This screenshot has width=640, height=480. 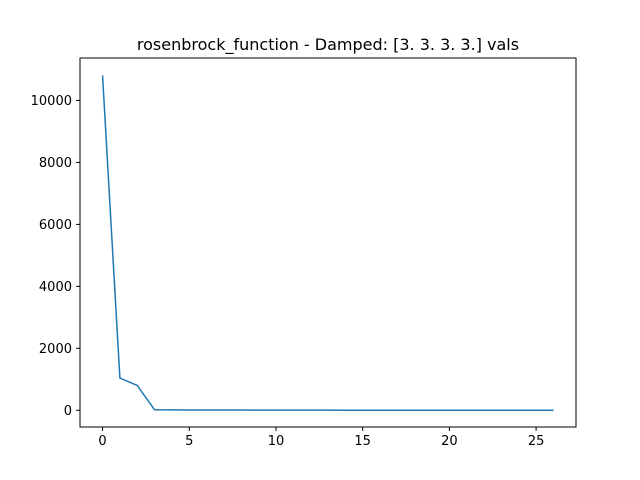 What do you see at coordinates (55, 256) in the screenshot?
I see `y-axis: 0 2000 4000 6000 8000 10000` at bounding box center [55, 256].